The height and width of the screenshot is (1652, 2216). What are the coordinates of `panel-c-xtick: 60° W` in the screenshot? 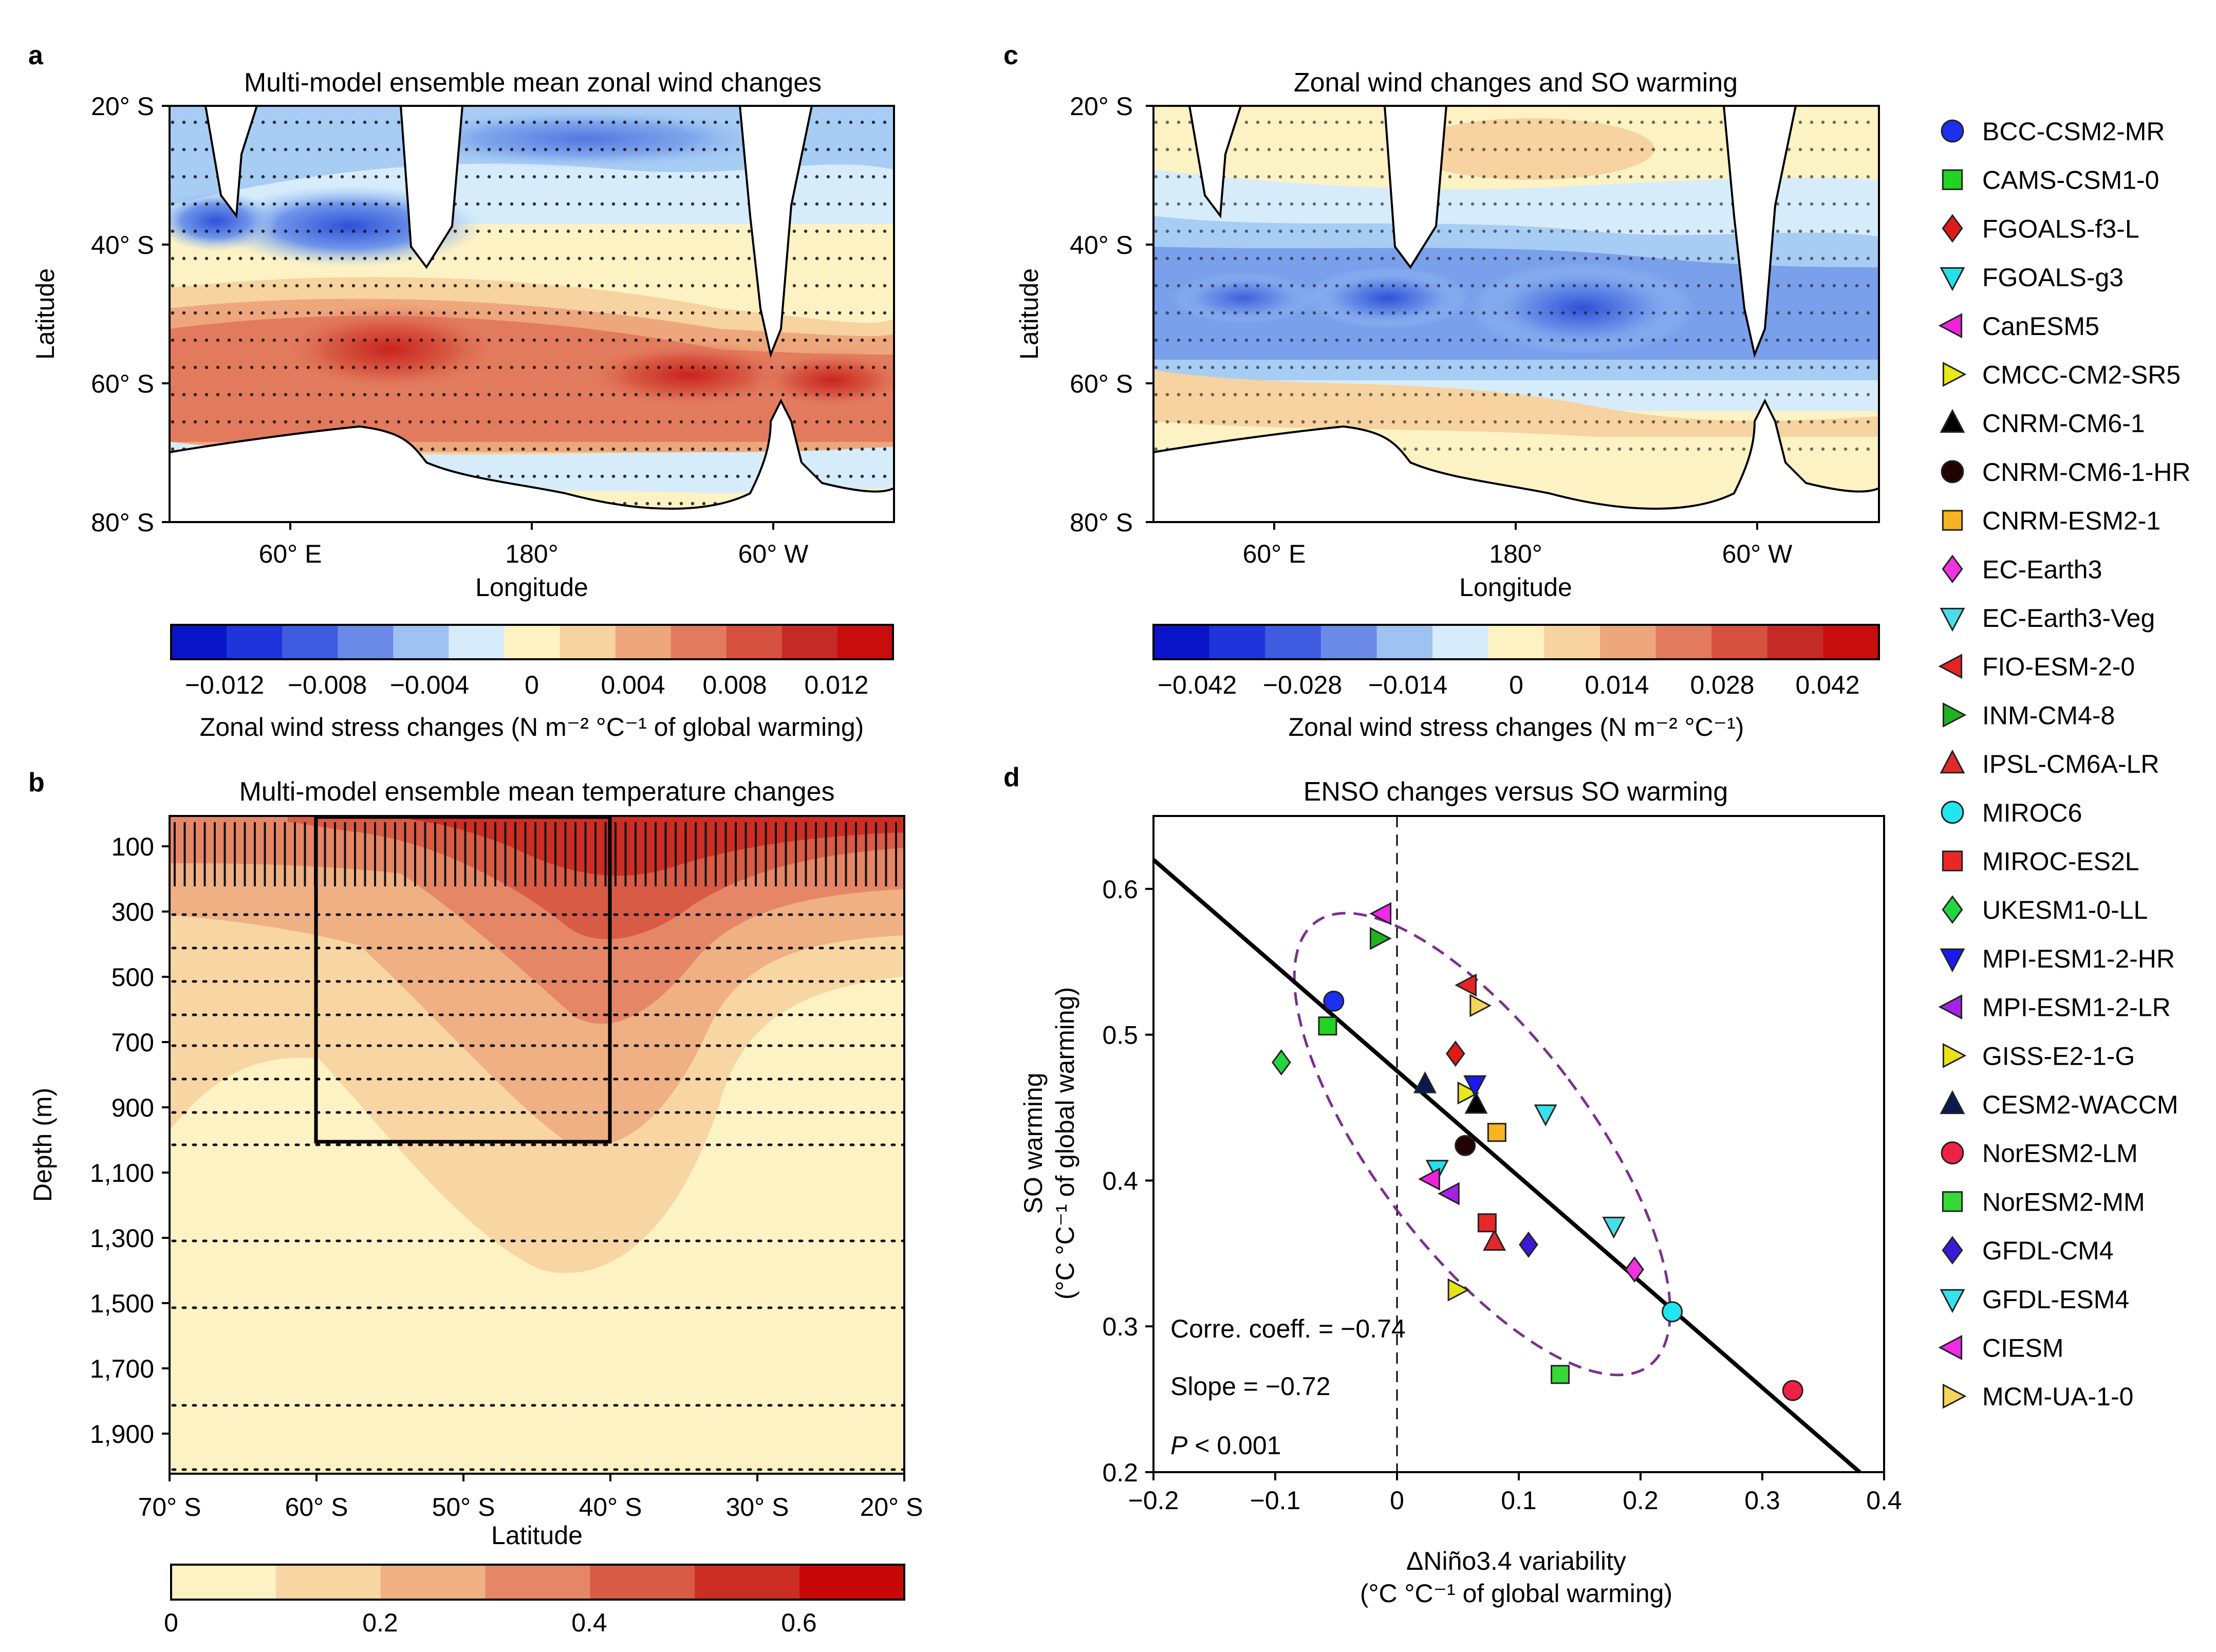 It's located at (1758, 554).